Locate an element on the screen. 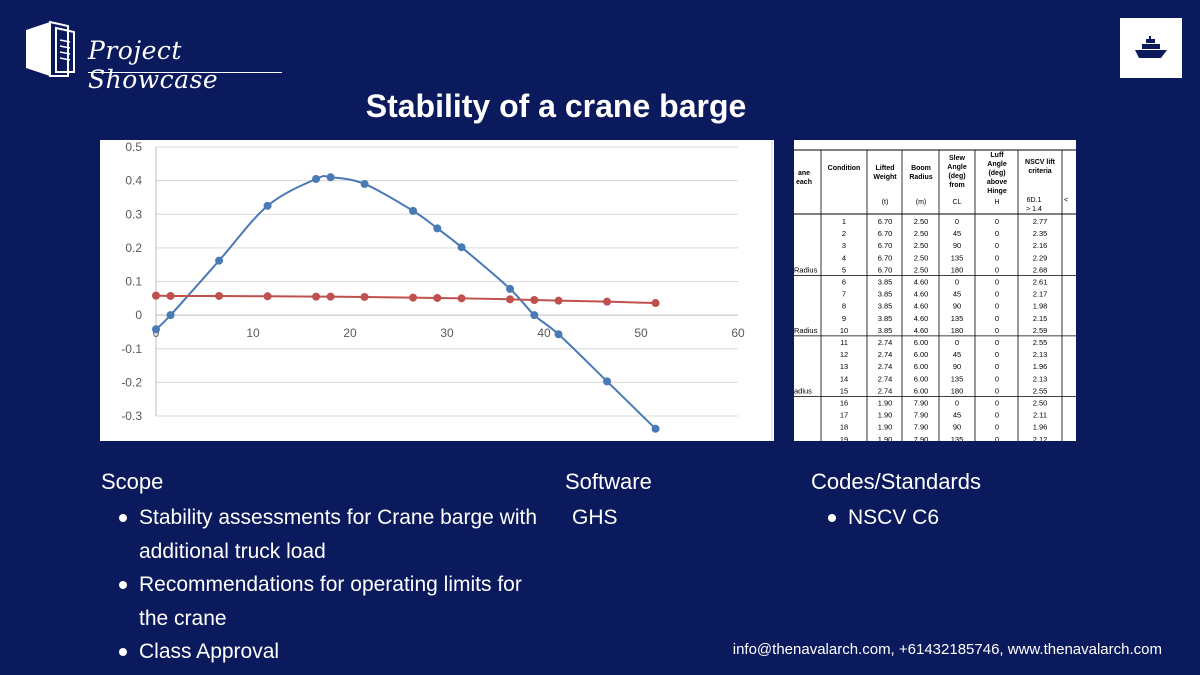  y-tick-label: 0.1 is located at coordinates (133, 282).